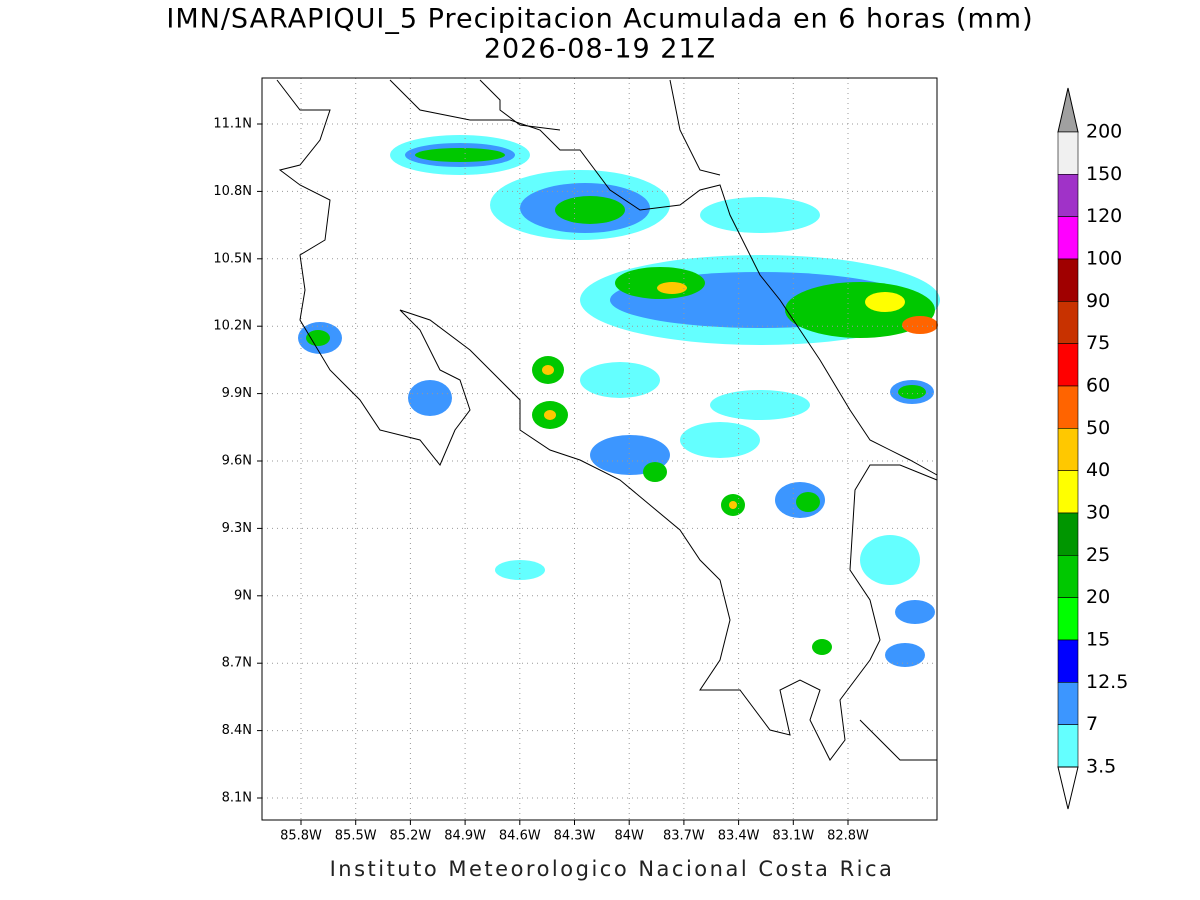  Describe the element at coordinates (1104, 216) in the screenshot. I see `colorbar-label: 120` at that location.